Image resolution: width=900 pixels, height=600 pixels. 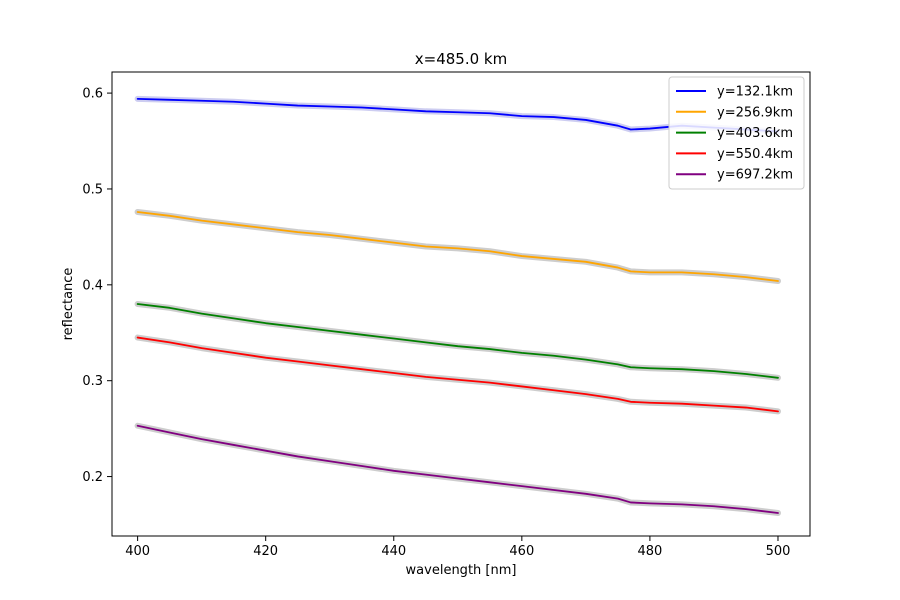 What do you see at coordinates (461, 570) in the screenshot?
I see `x-axis-label: wavelength [nm]` at bounding box center [461, 570].